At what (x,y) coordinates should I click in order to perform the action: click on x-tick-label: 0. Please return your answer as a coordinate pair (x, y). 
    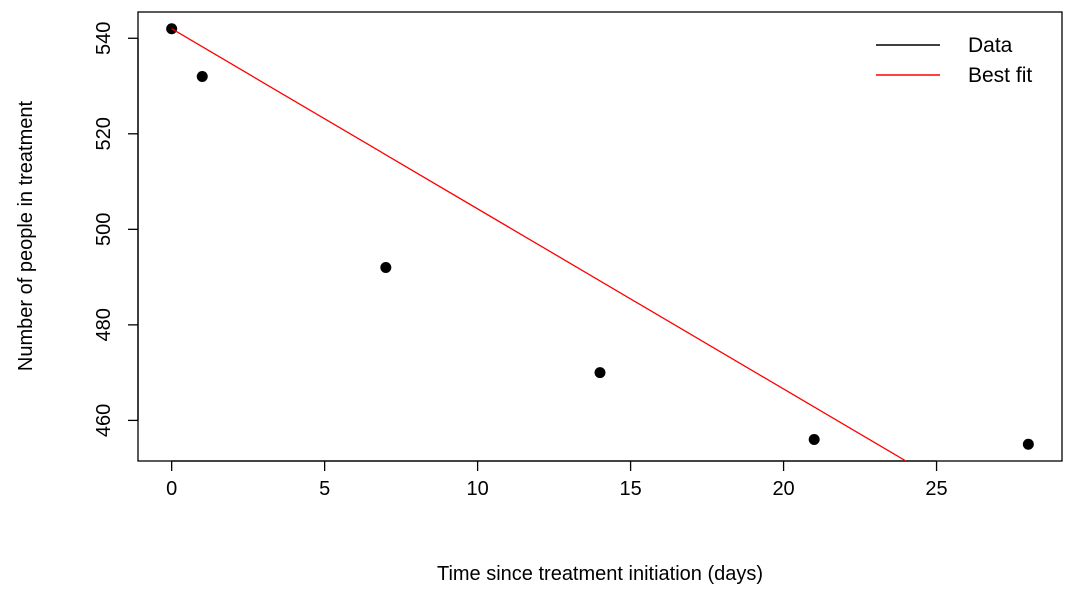
    Looking at the image, I should click on (171, 489).